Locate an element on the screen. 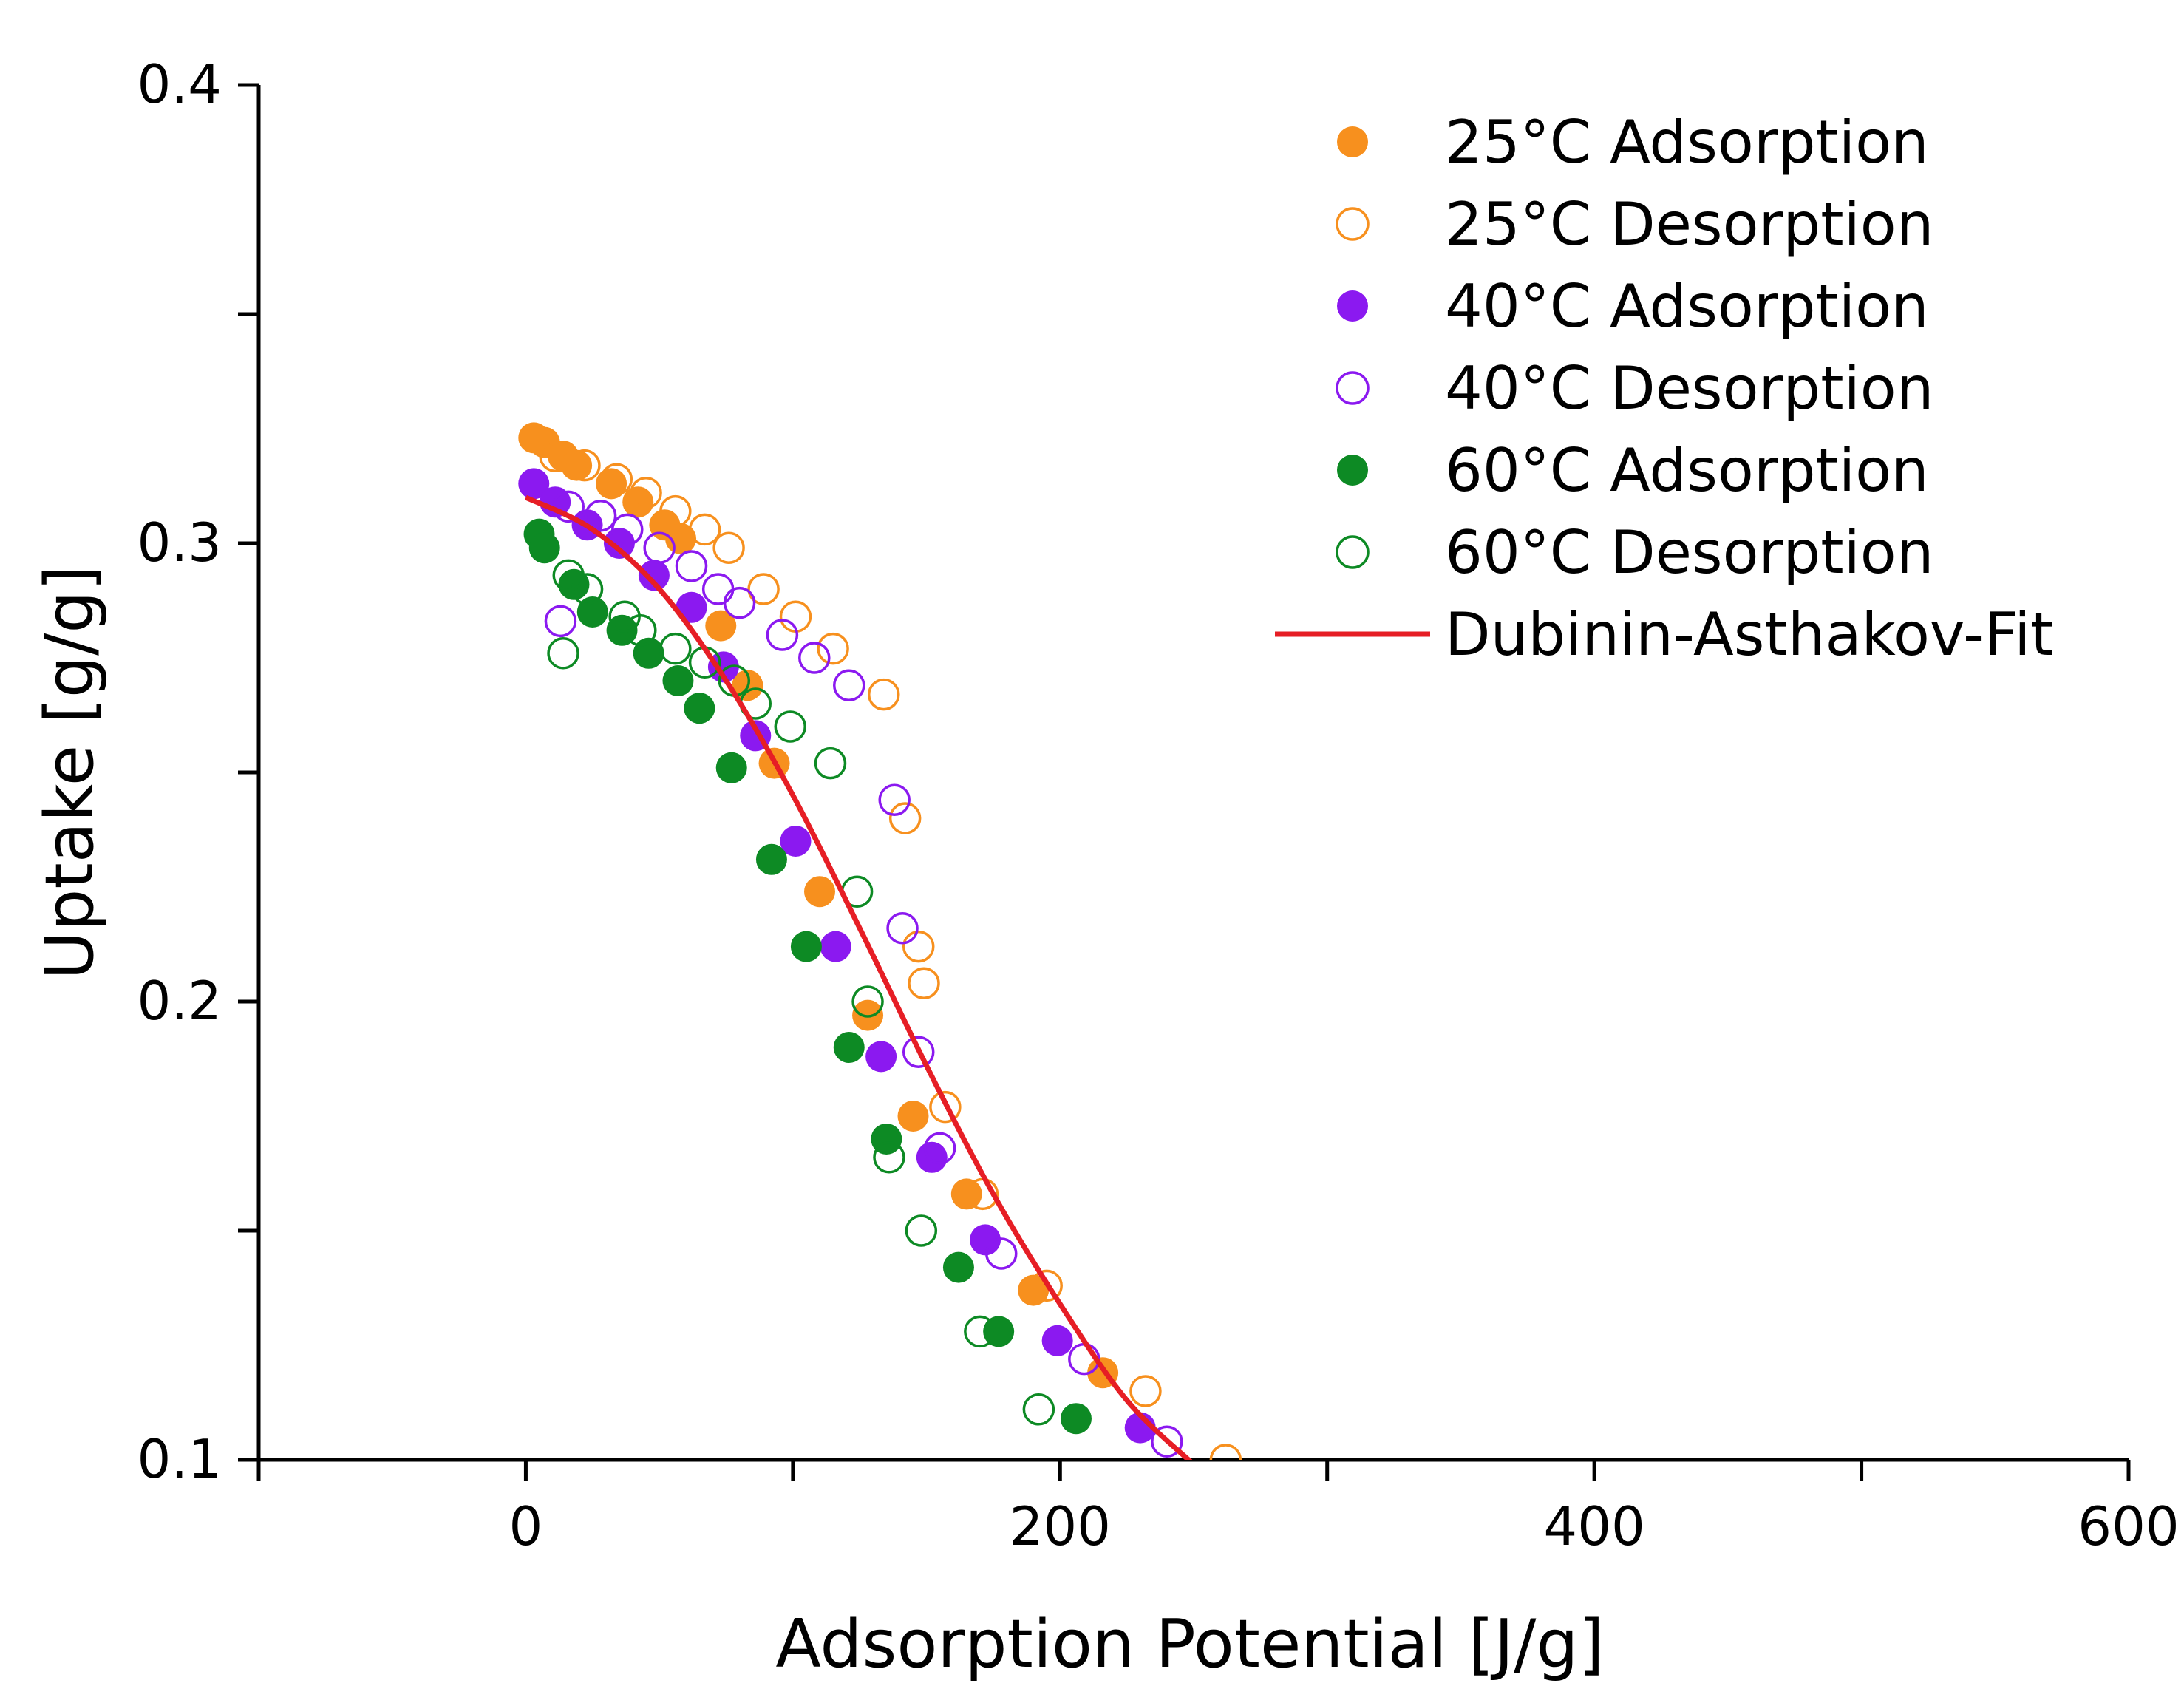 The width and height of the screenshot is (2184, 1703). y-axis-label: Uptake [g/g] is located at coordinates (70, 772).